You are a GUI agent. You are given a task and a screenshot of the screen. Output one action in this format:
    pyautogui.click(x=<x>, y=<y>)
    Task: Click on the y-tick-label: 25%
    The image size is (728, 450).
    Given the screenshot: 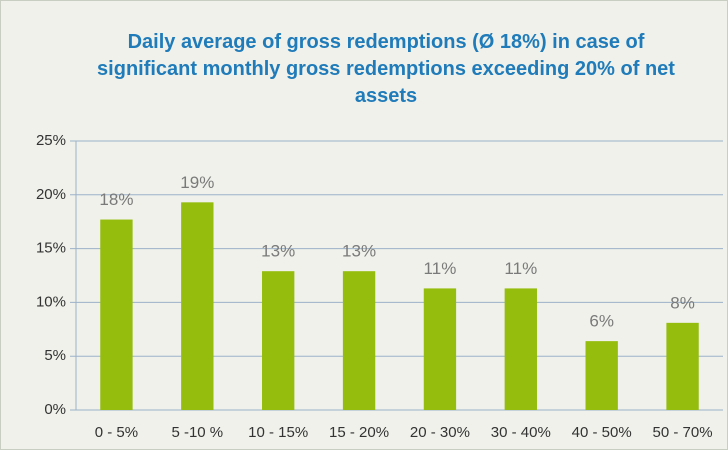 What is the action you would take?
    pyautogui.click(x=51, y=140)
    